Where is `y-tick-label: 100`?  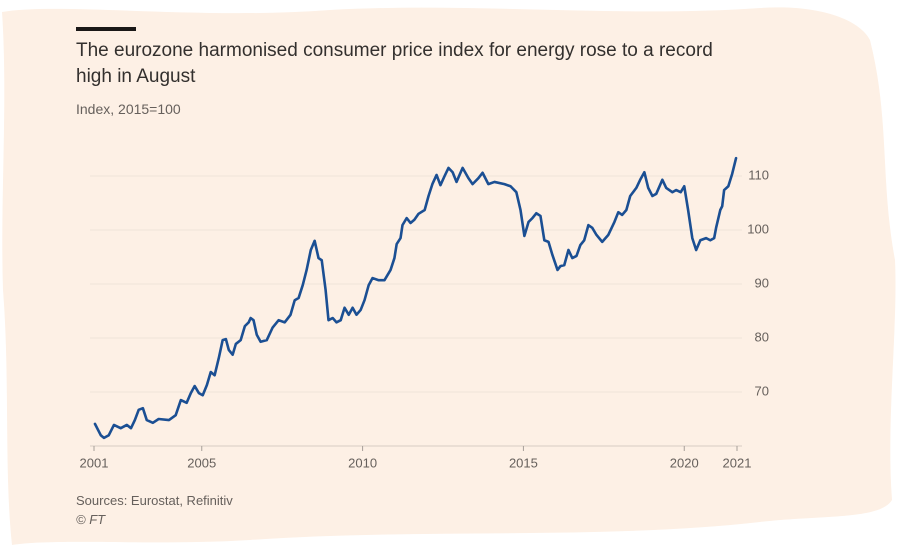 y-tick-label: 100 is located at coordinates (758, 228).